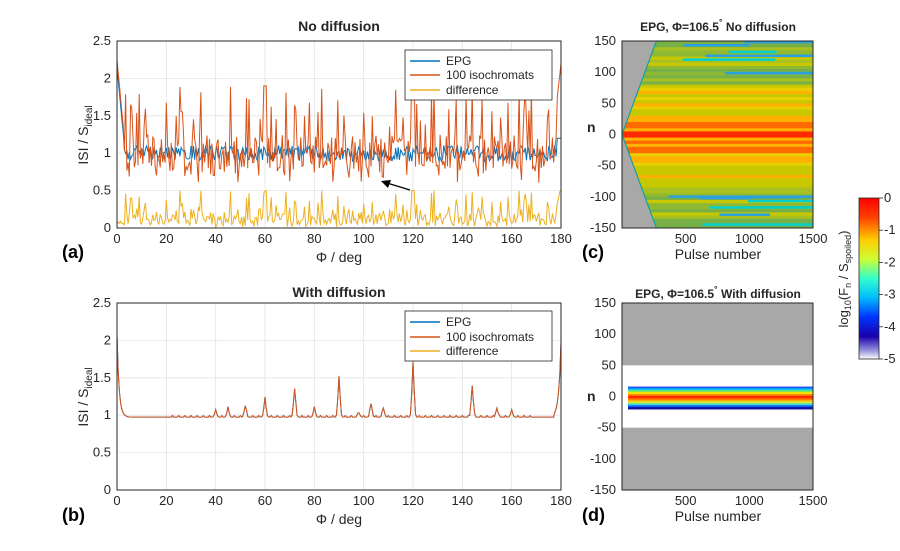 Image resolution: width=900 pixels, height=551 pixels. What do you see at coordinates (85, 134) in the screenshot?
I see `panel-a-ylabel: ISI / Sideal` at bounding box center [85, 134].